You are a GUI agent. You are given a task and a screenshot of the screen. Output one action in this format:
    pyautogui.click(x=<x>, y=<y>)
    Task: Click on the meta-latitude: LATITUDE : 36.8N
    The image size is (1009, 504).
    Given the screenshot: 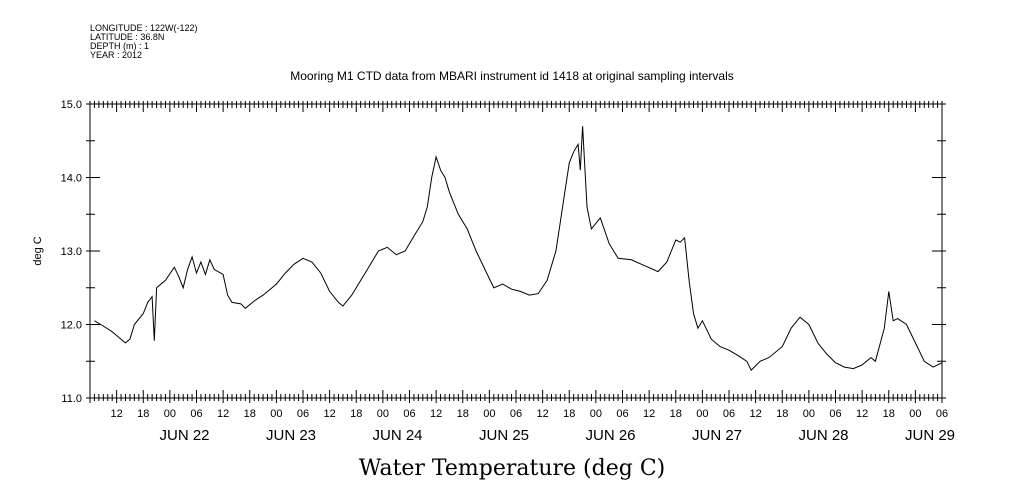 What is the action you would take?
    pyautogui.click(x=127, y=37)
    